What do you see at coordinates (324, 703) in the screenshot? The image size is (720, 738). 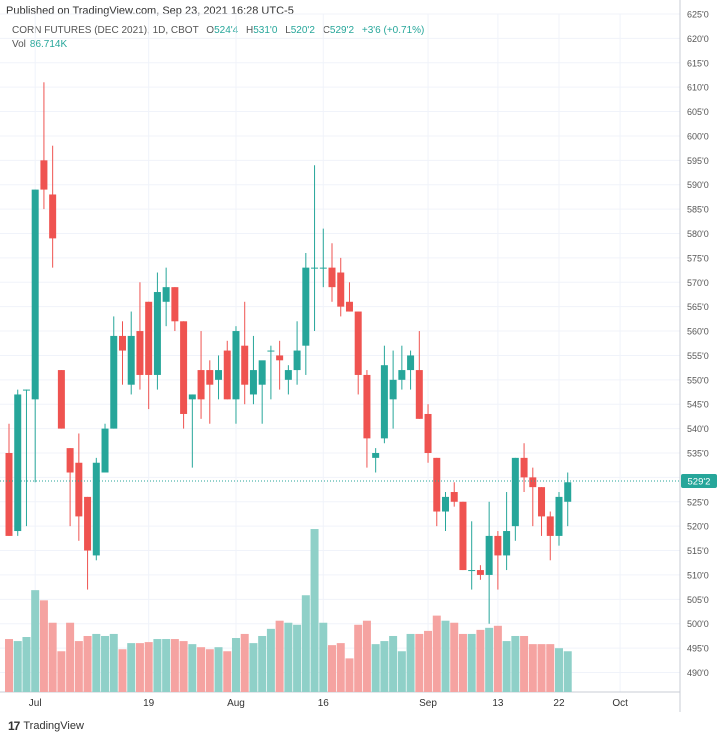 I see `x-tick-label: 16` at bounding box center [324, 703].